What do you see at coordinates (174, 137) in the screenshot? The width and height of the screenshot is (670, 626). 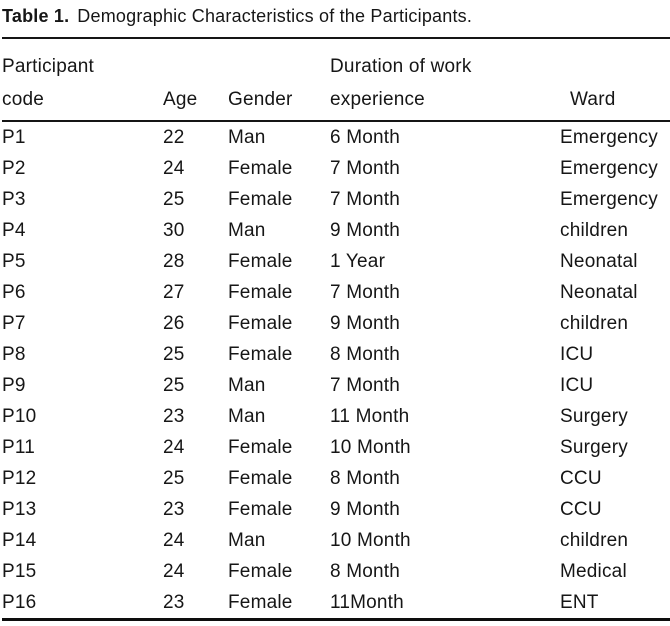 I see `cell-age: 22` at bounding box center [174, 137].